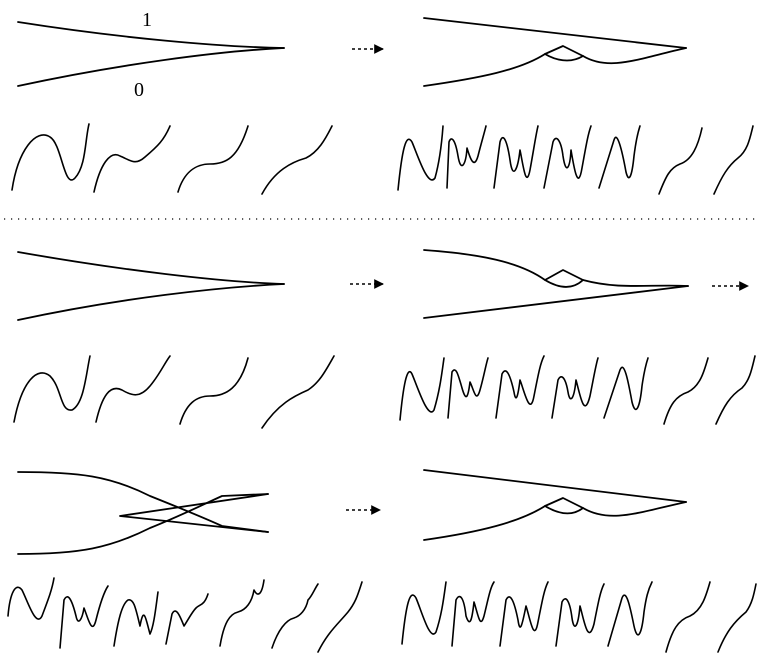  I want to click on graph-row-top-right, so click(575, 160).